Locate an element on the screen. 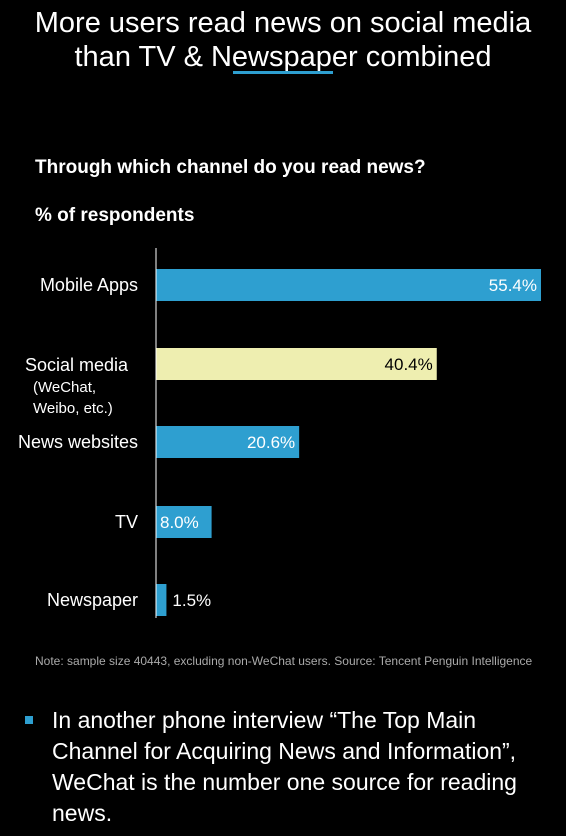 The height and width of the screenshot is (836, 566). value-label-1: 40.4% is located at coordinates (409, 364).